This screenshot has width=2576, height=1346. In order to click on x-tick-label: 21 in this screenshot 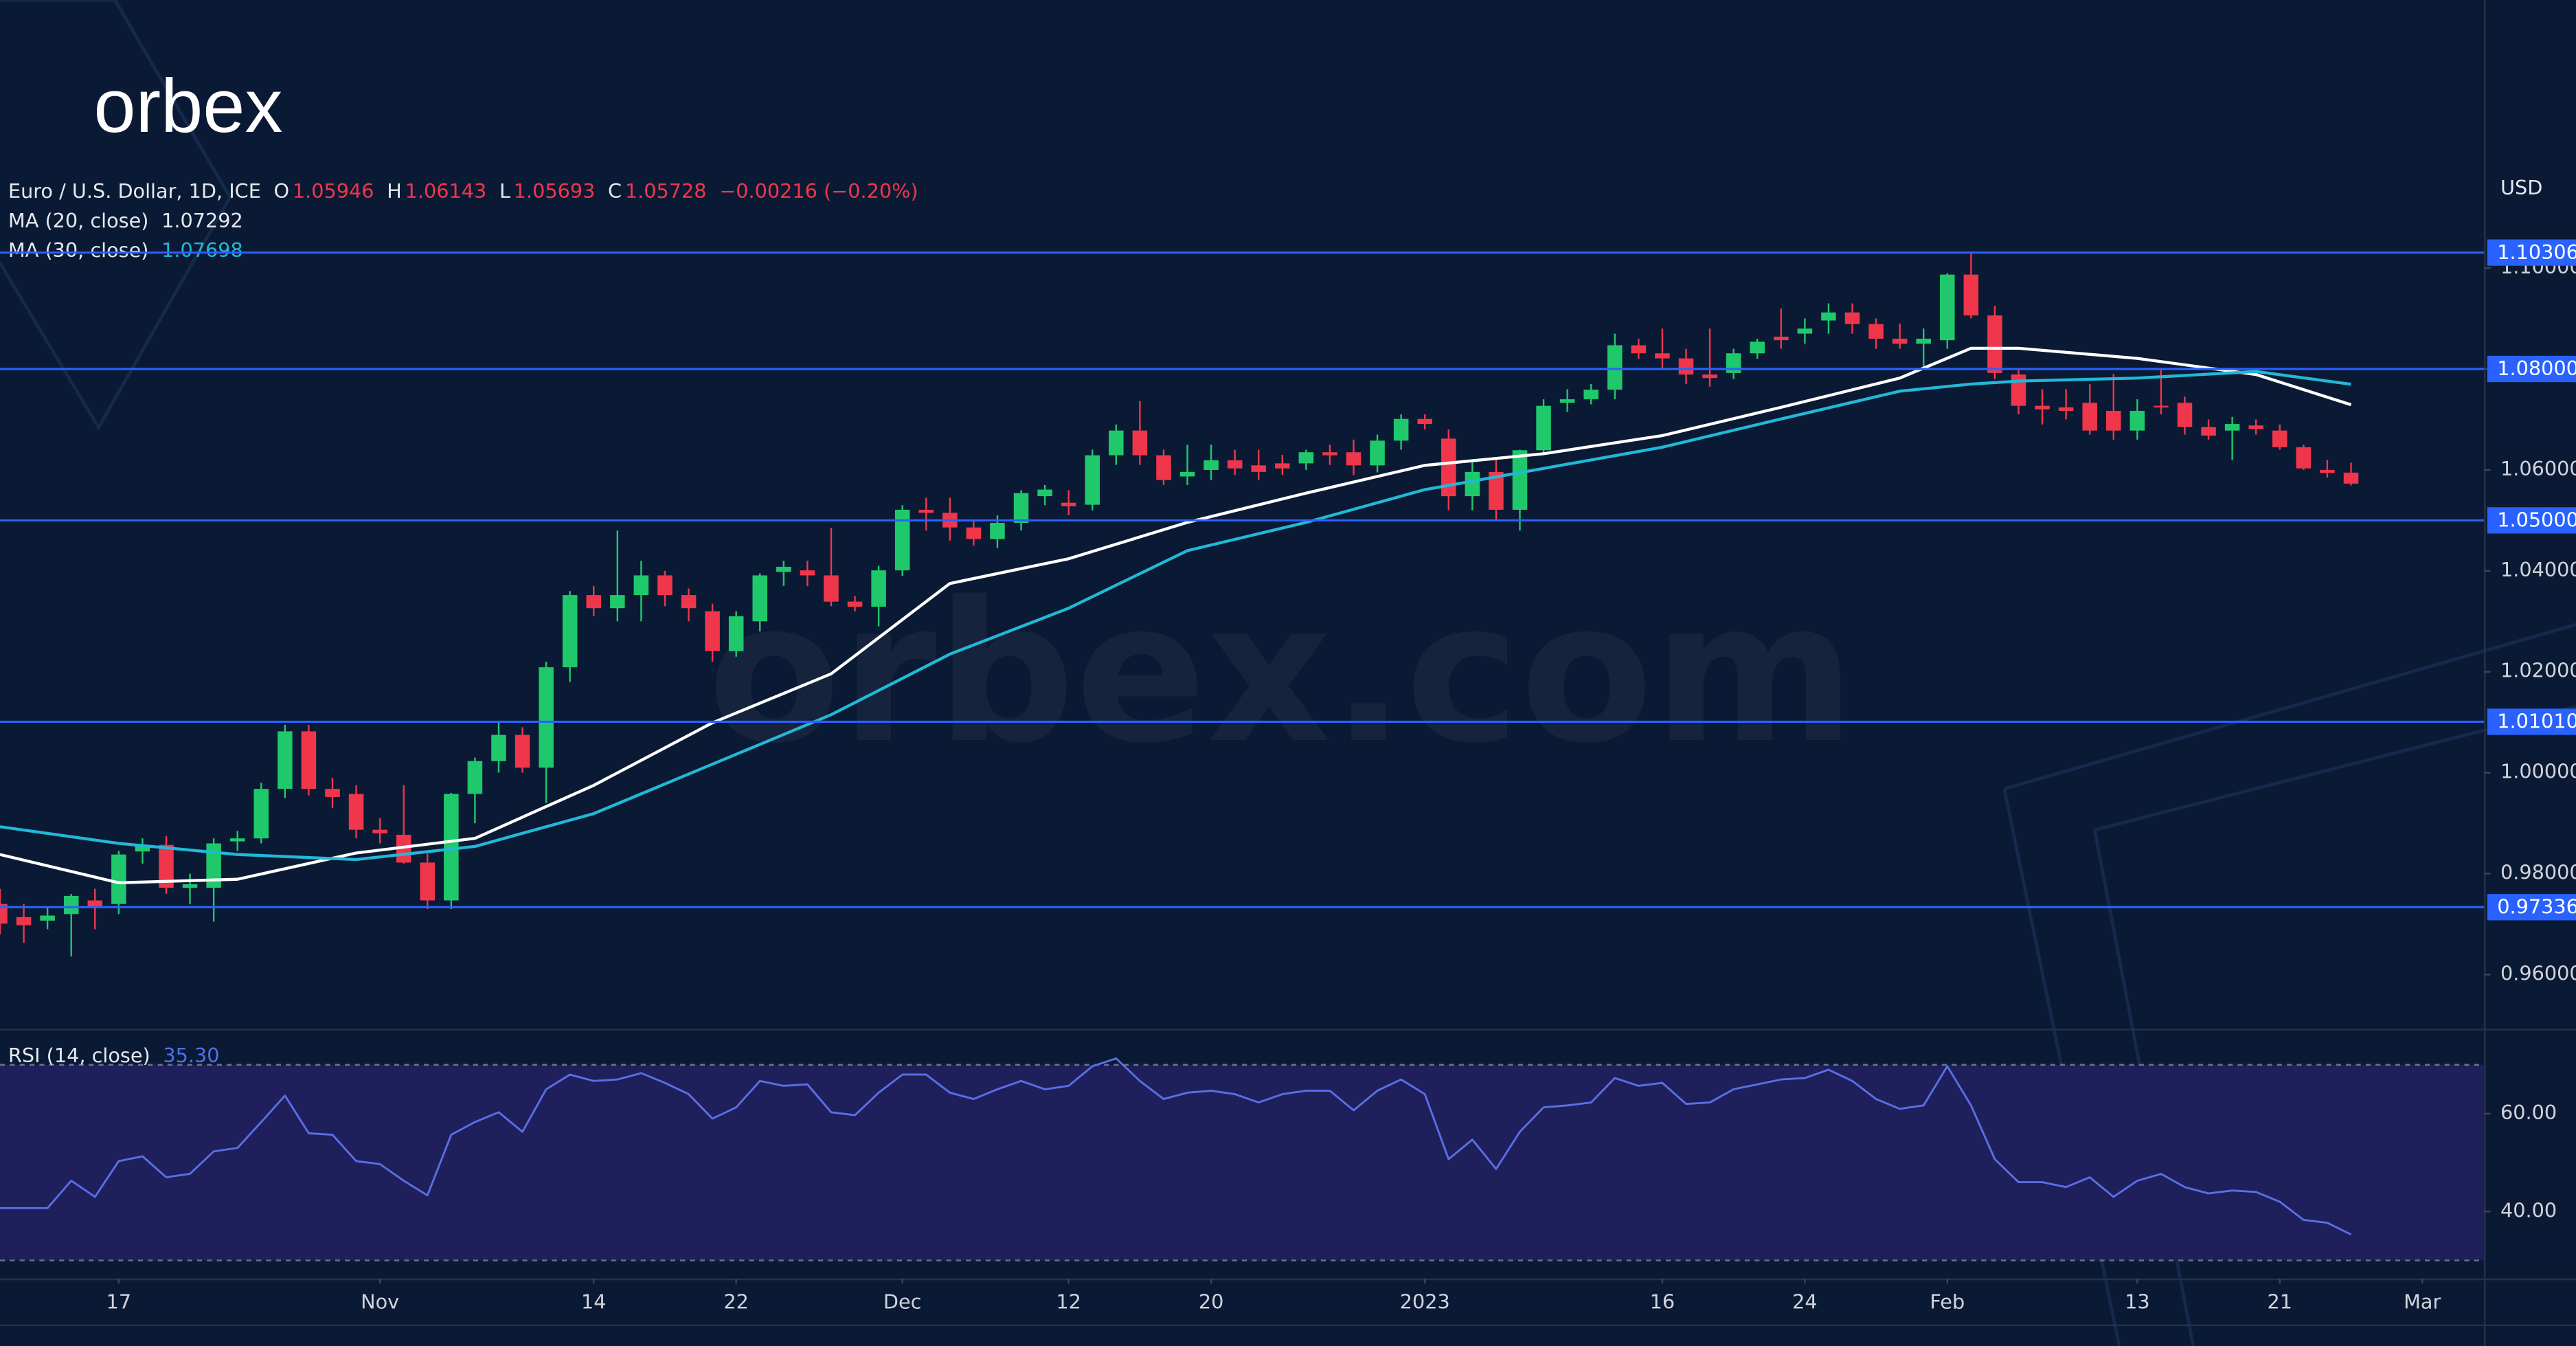, I will do `click(2280, 1302)`.